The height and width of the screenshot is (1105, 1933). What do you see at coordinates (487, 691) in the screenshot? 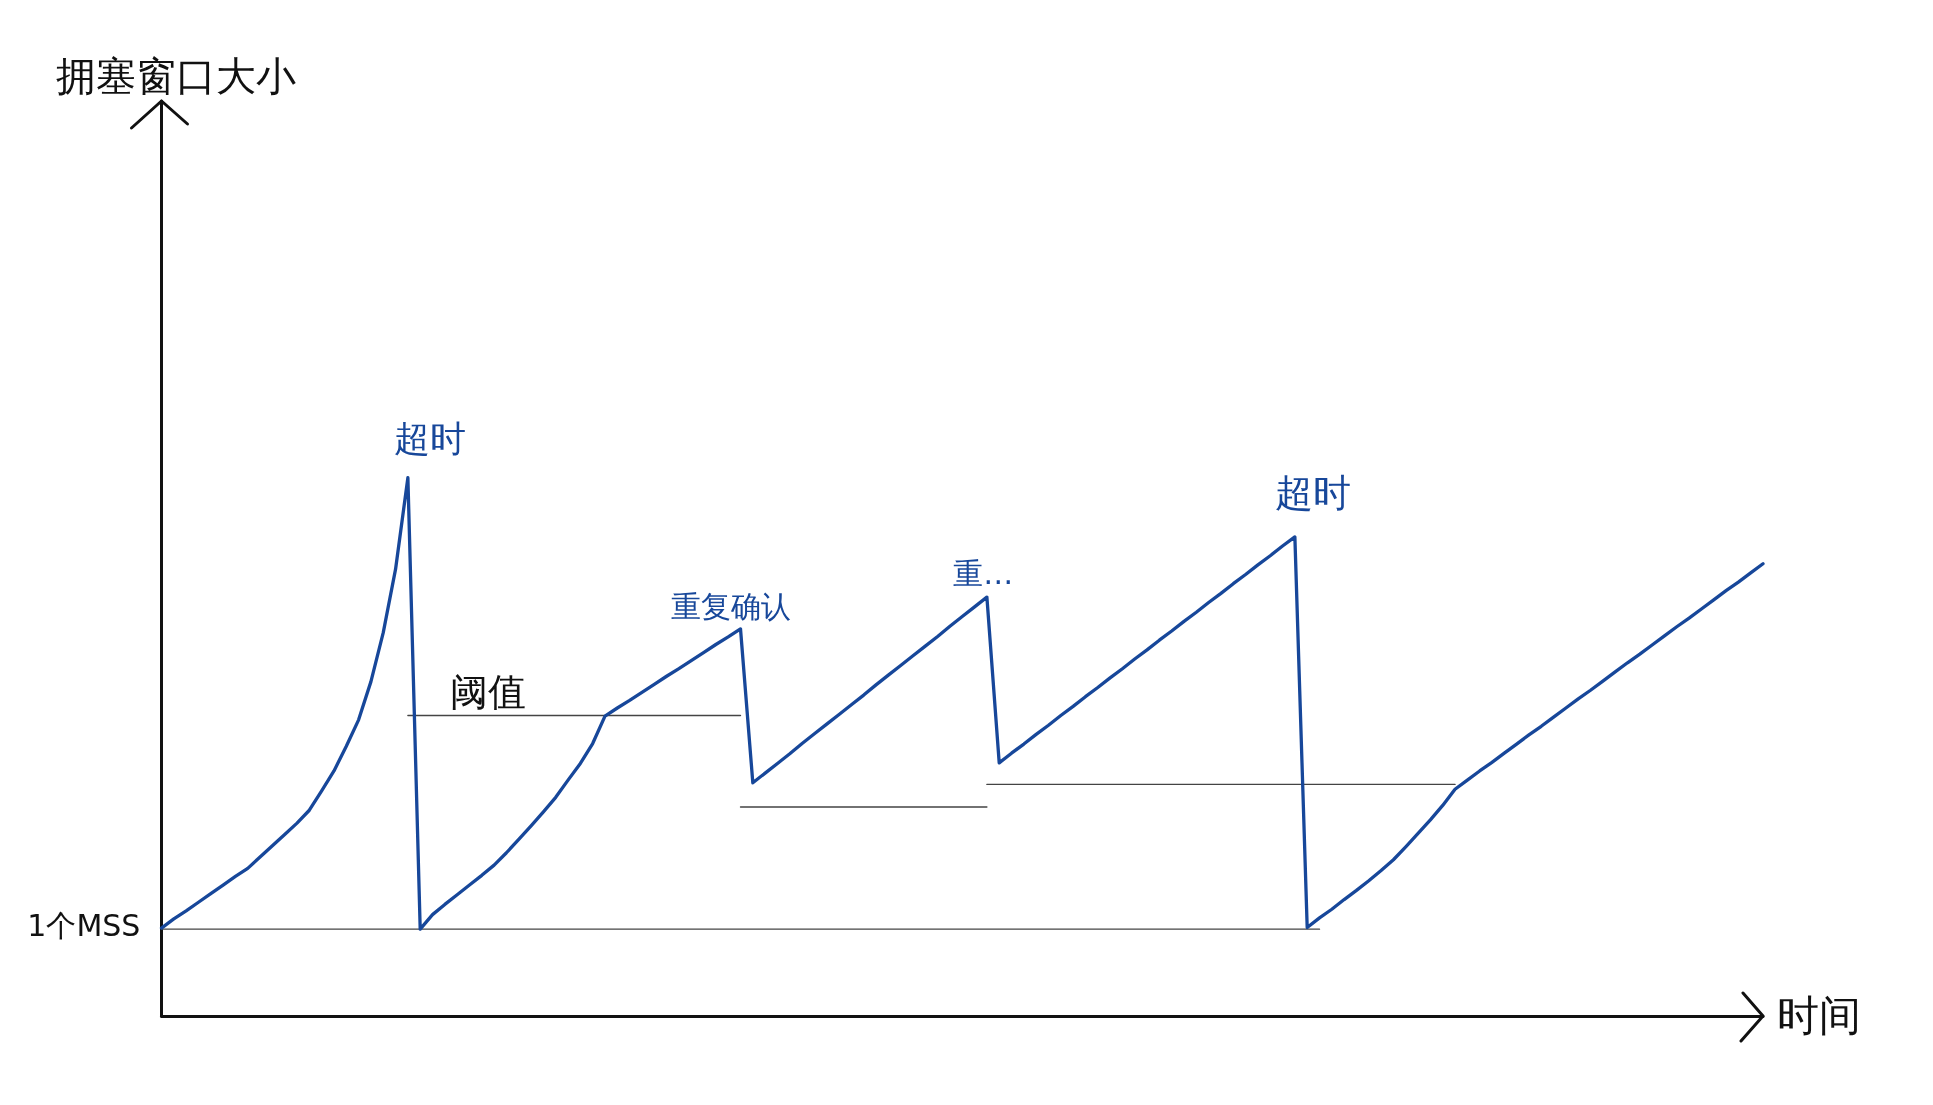
I see `annotation: 阈值` at bounding box center [487, 691].